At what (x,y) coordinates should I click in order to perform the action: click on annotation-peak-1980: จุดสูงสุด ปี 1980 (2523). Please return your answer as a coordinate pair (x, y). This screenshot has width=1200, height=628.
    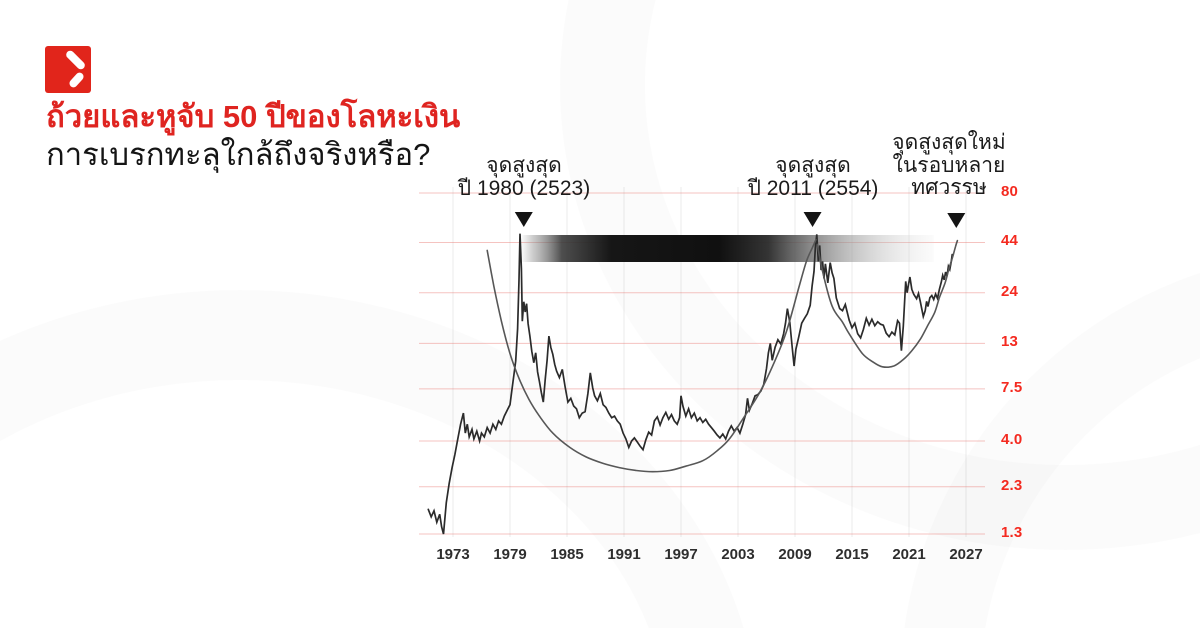
    Looking at the image, I should click on (524, 190).